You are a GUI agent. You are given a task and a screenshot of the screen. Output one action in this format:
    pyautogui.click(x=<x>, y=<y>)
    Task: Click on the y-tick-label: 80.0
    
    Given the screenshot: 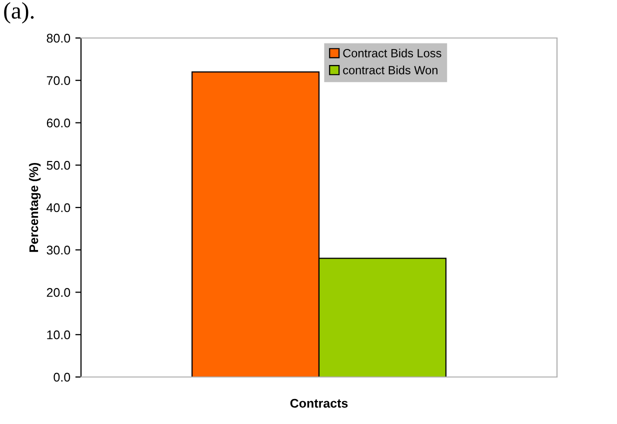 What is the action you would take?
    pyautogui.click(x=58, y=38)
    